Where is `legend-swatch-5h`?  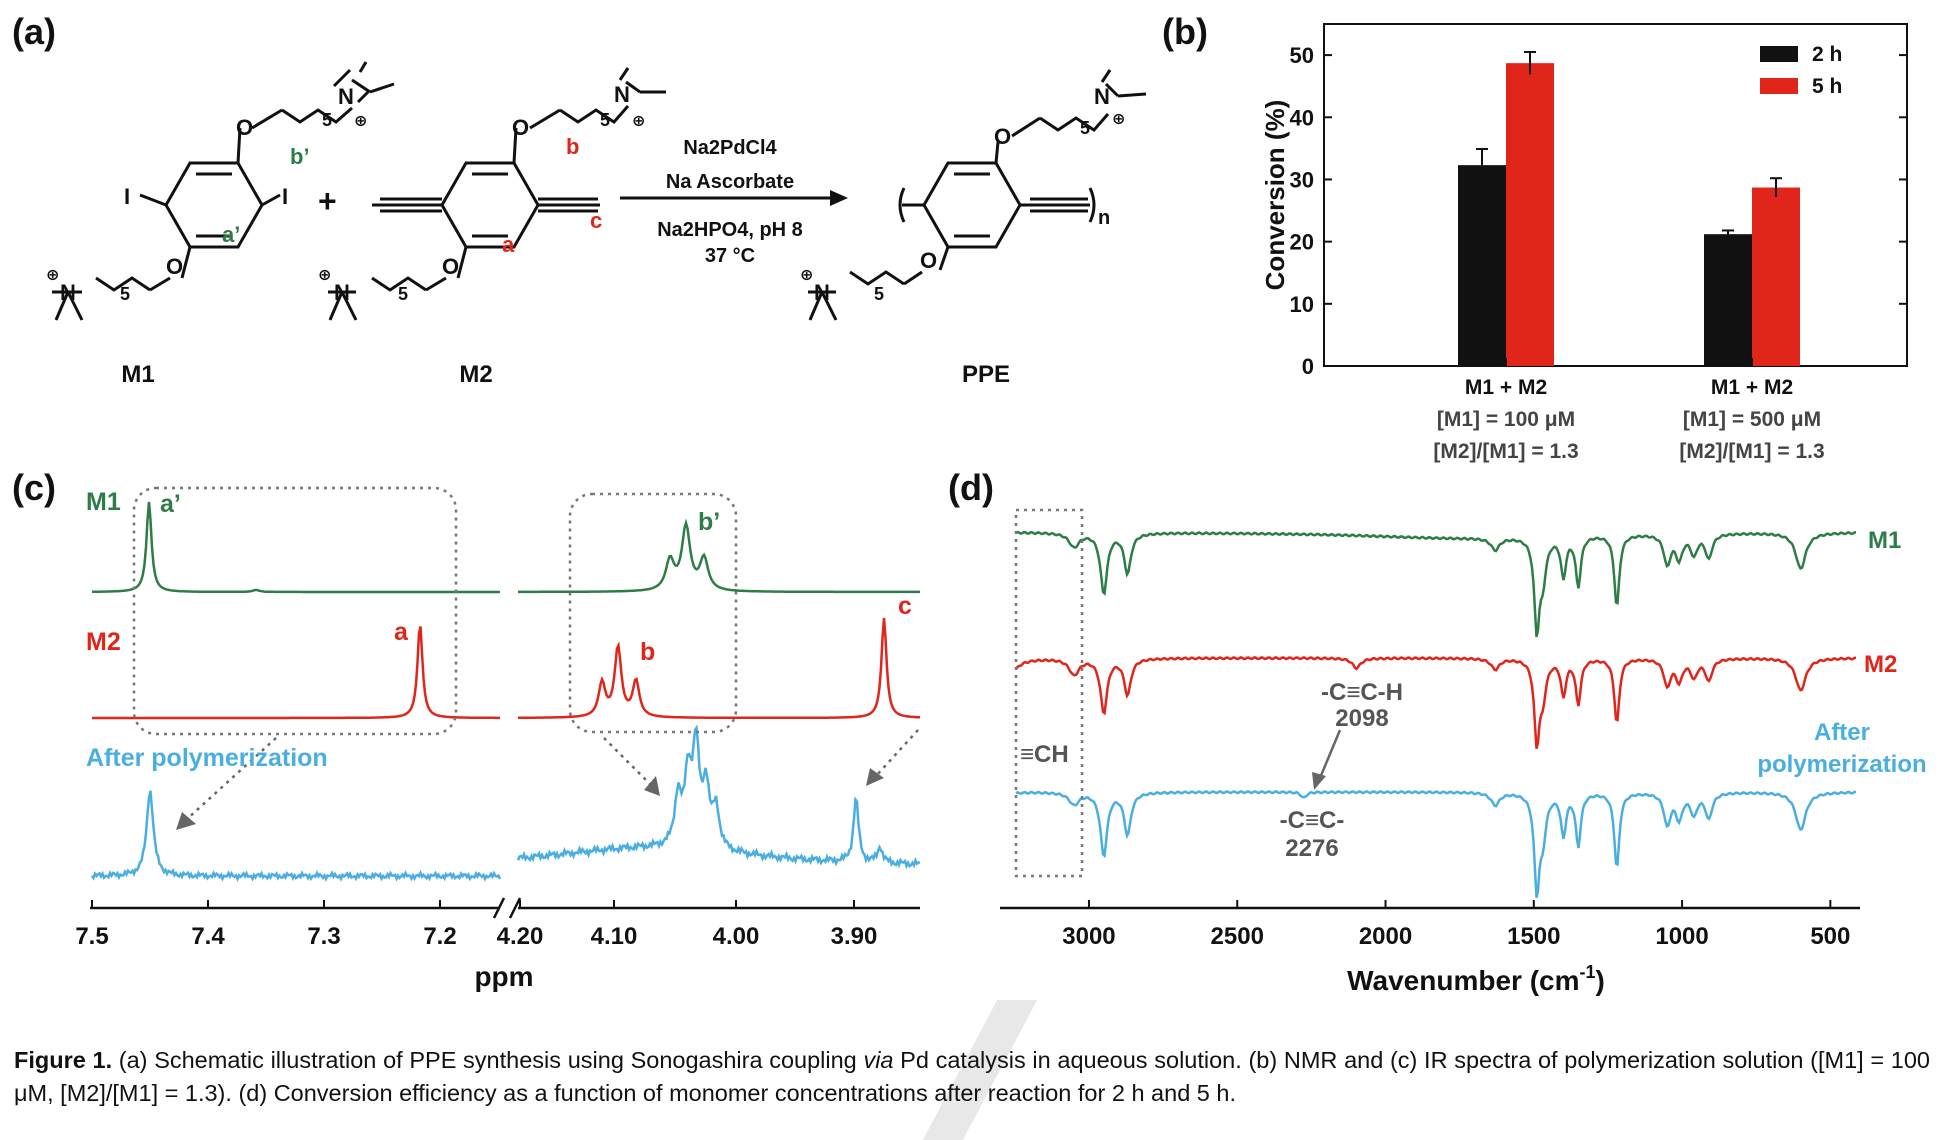
legend-swatch-5h is located at coordinates (1779, 86).